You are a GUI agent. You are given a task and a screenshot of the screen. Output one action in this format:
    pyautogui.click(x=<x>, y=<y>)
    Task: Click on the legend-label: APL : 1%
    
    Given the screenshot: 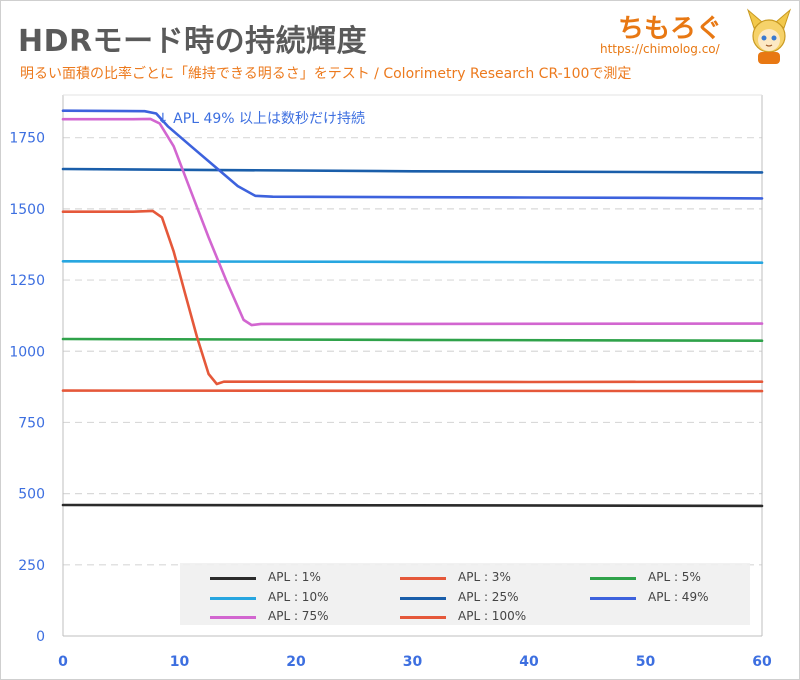 What is the action you would take?
    pyautogui.click(x=294, y=577)
    